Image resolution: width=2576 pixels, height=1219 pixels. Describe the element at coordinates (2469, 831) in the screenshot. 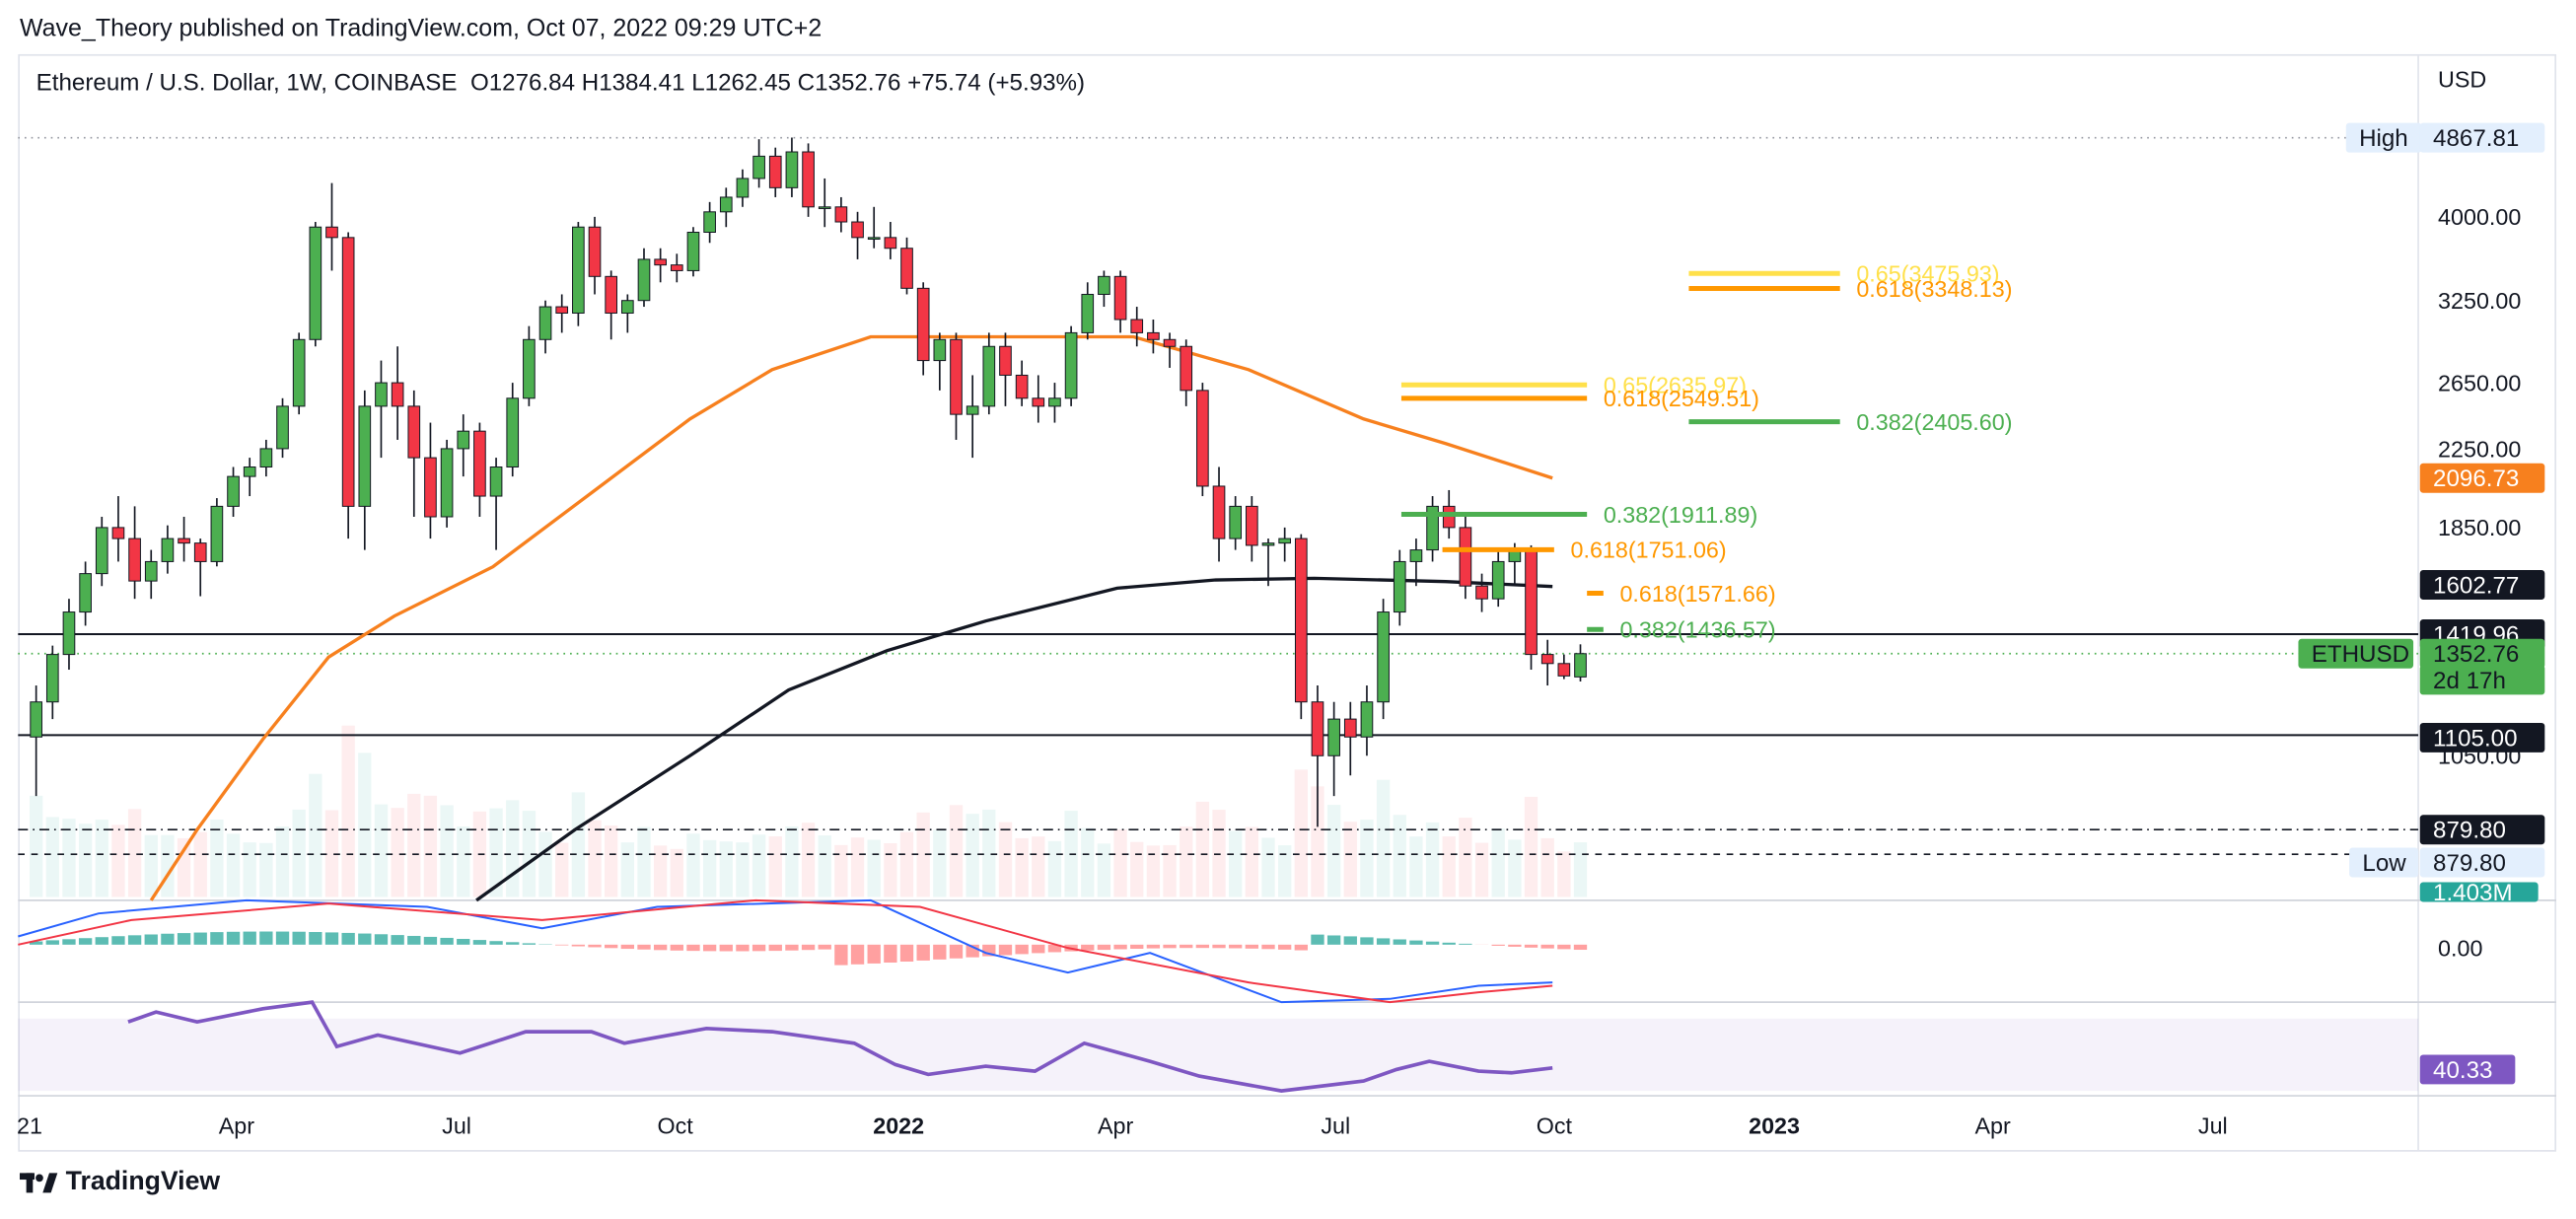

I see `low-line-tag: 879.80` at that location.